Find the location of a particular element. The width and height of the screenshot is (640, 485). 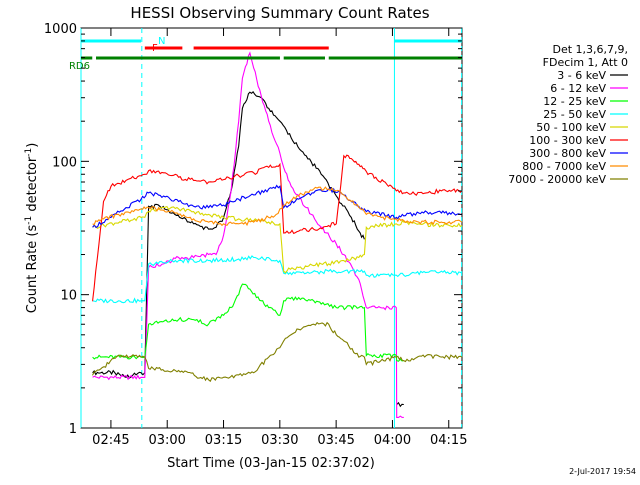

x-axis-label: Start Time (03-Jan-15 02:37:02) is located at coordinates (271, 463).